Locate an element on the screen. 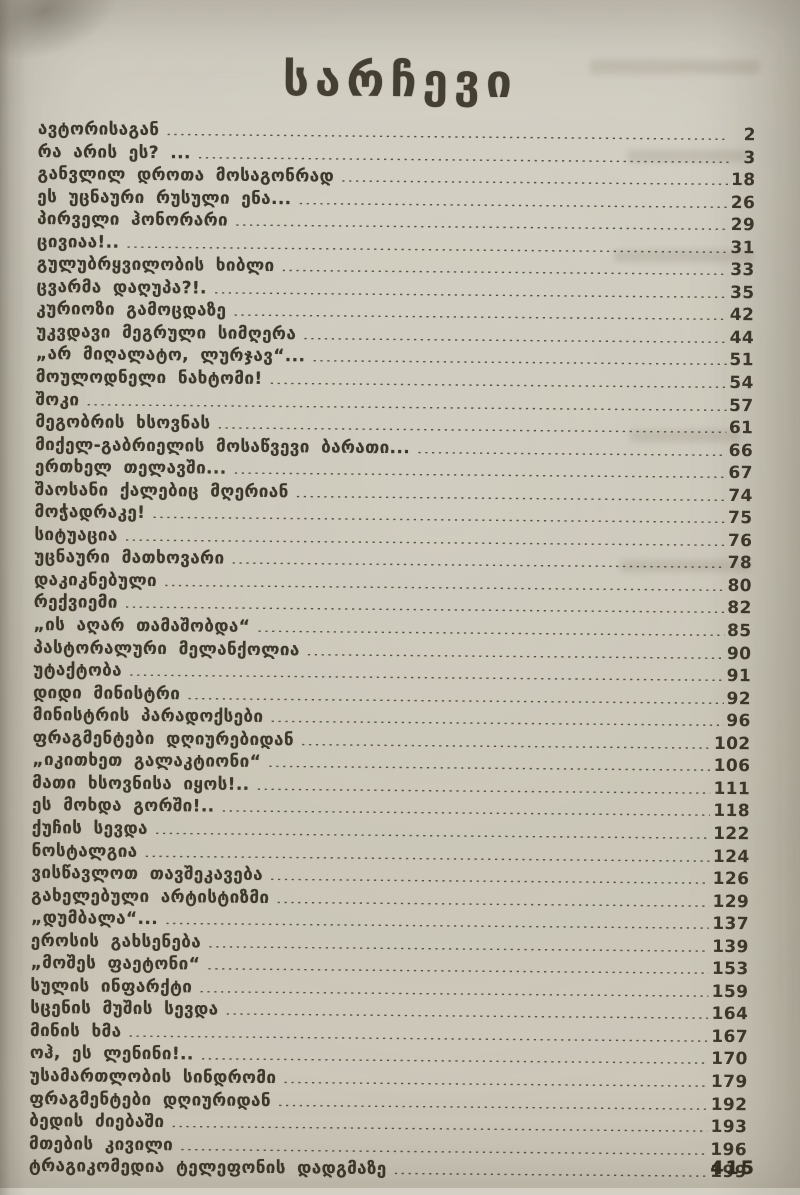 Image resolution: width=800 pixels, height=1195 pixels. toc-entry-page: 80 is located at coordinates (740, 586).